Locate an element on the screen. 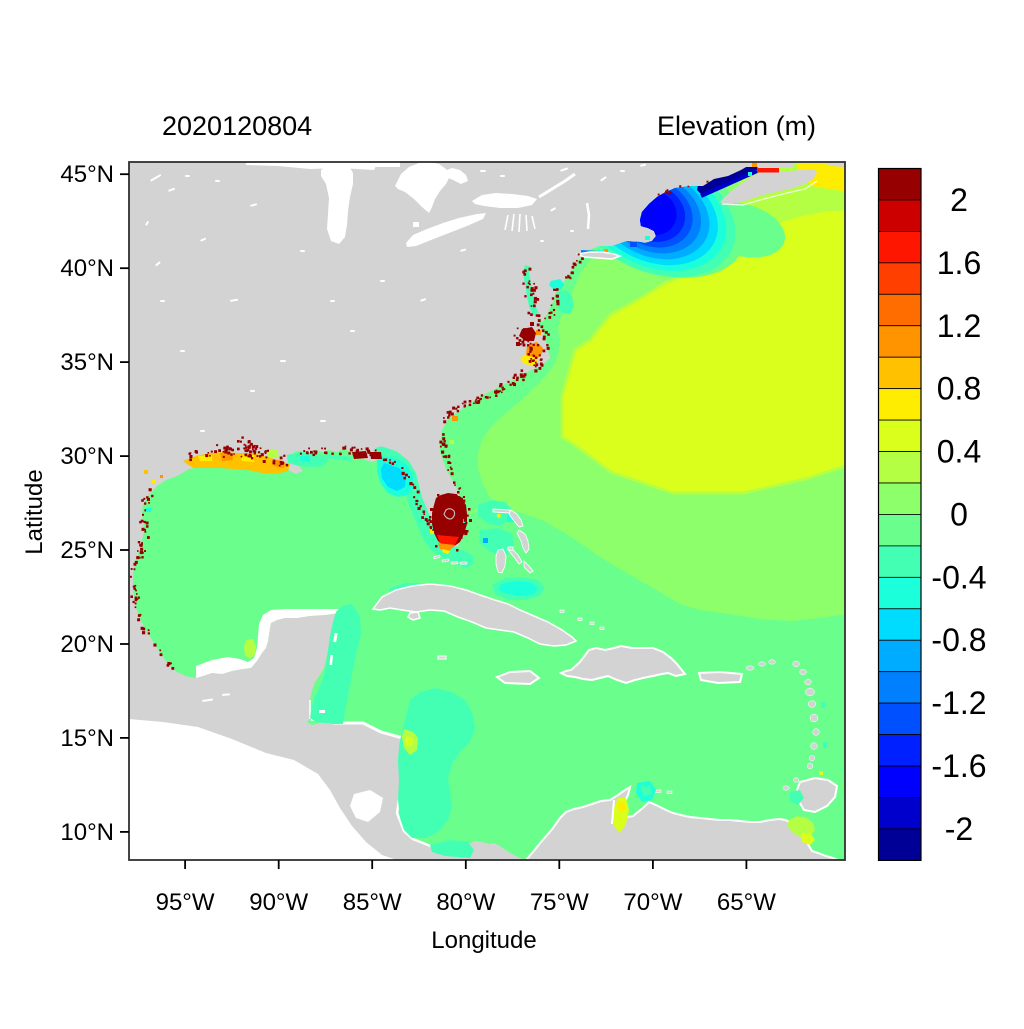  svg-text: Elevation (m) is located at coordinates (736, 126).